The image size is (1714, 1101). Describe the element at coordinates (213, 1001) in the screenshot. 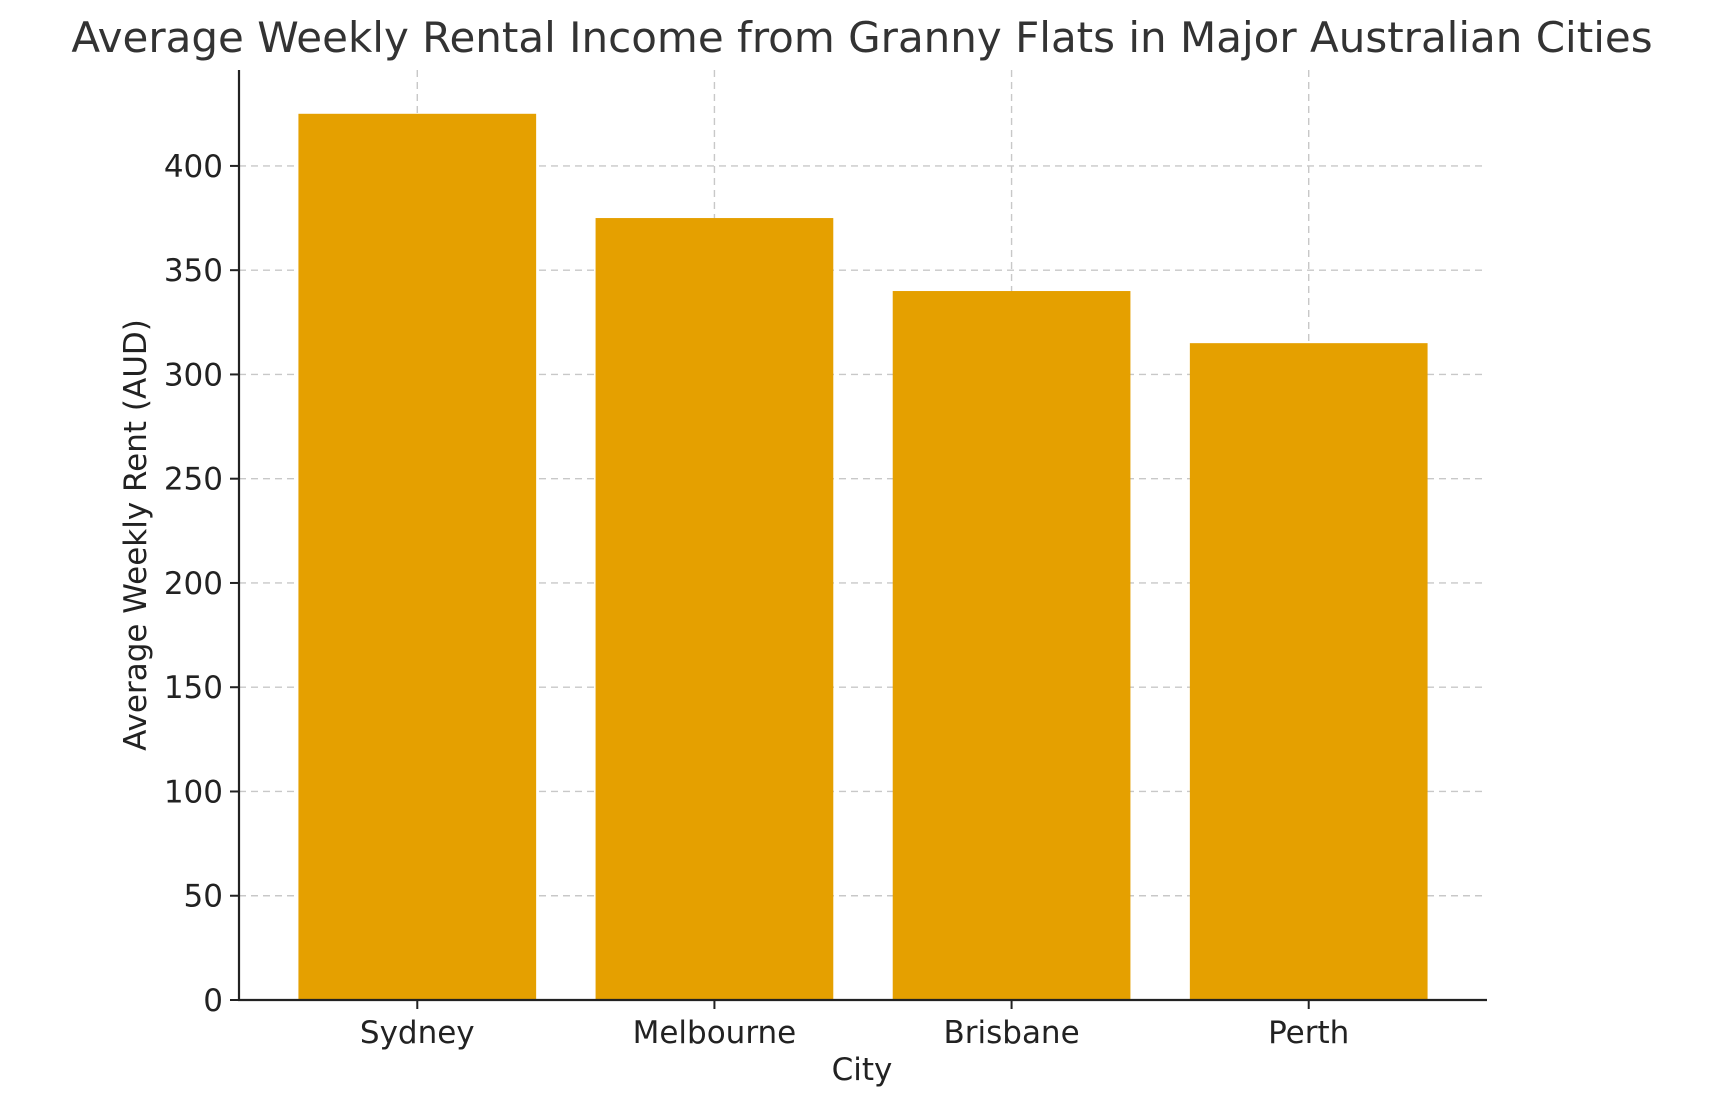

I see `y-tick-label: 0` at that location.